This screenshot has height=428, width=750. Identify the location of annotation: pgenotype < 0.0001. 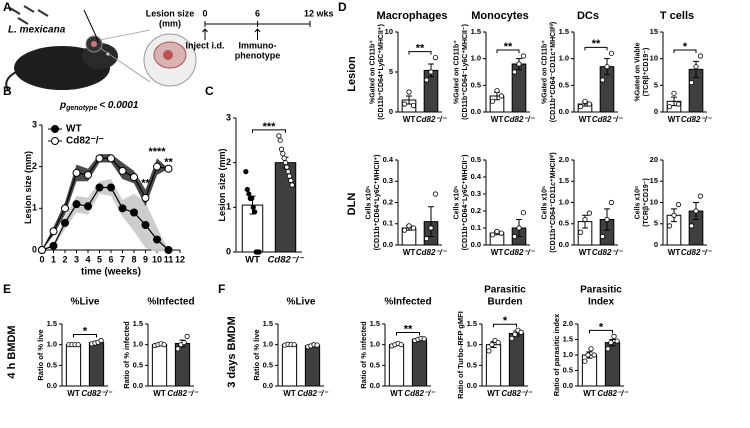
(99, 106).